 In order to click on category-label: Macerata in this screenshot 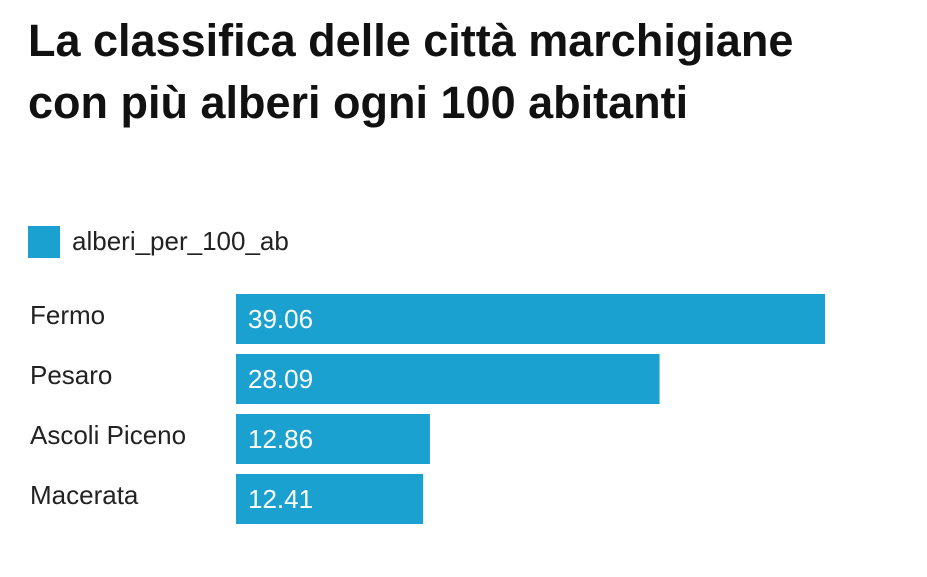, I will do `click(84, 495)`.